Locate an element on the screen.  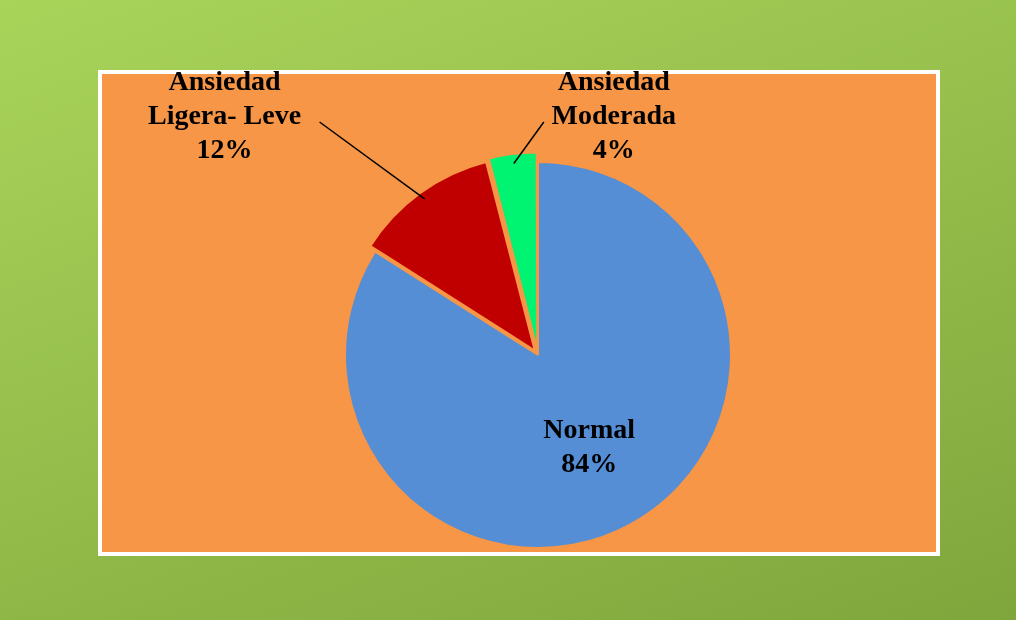
data-label: 12% is located at coordinates (224, 149).